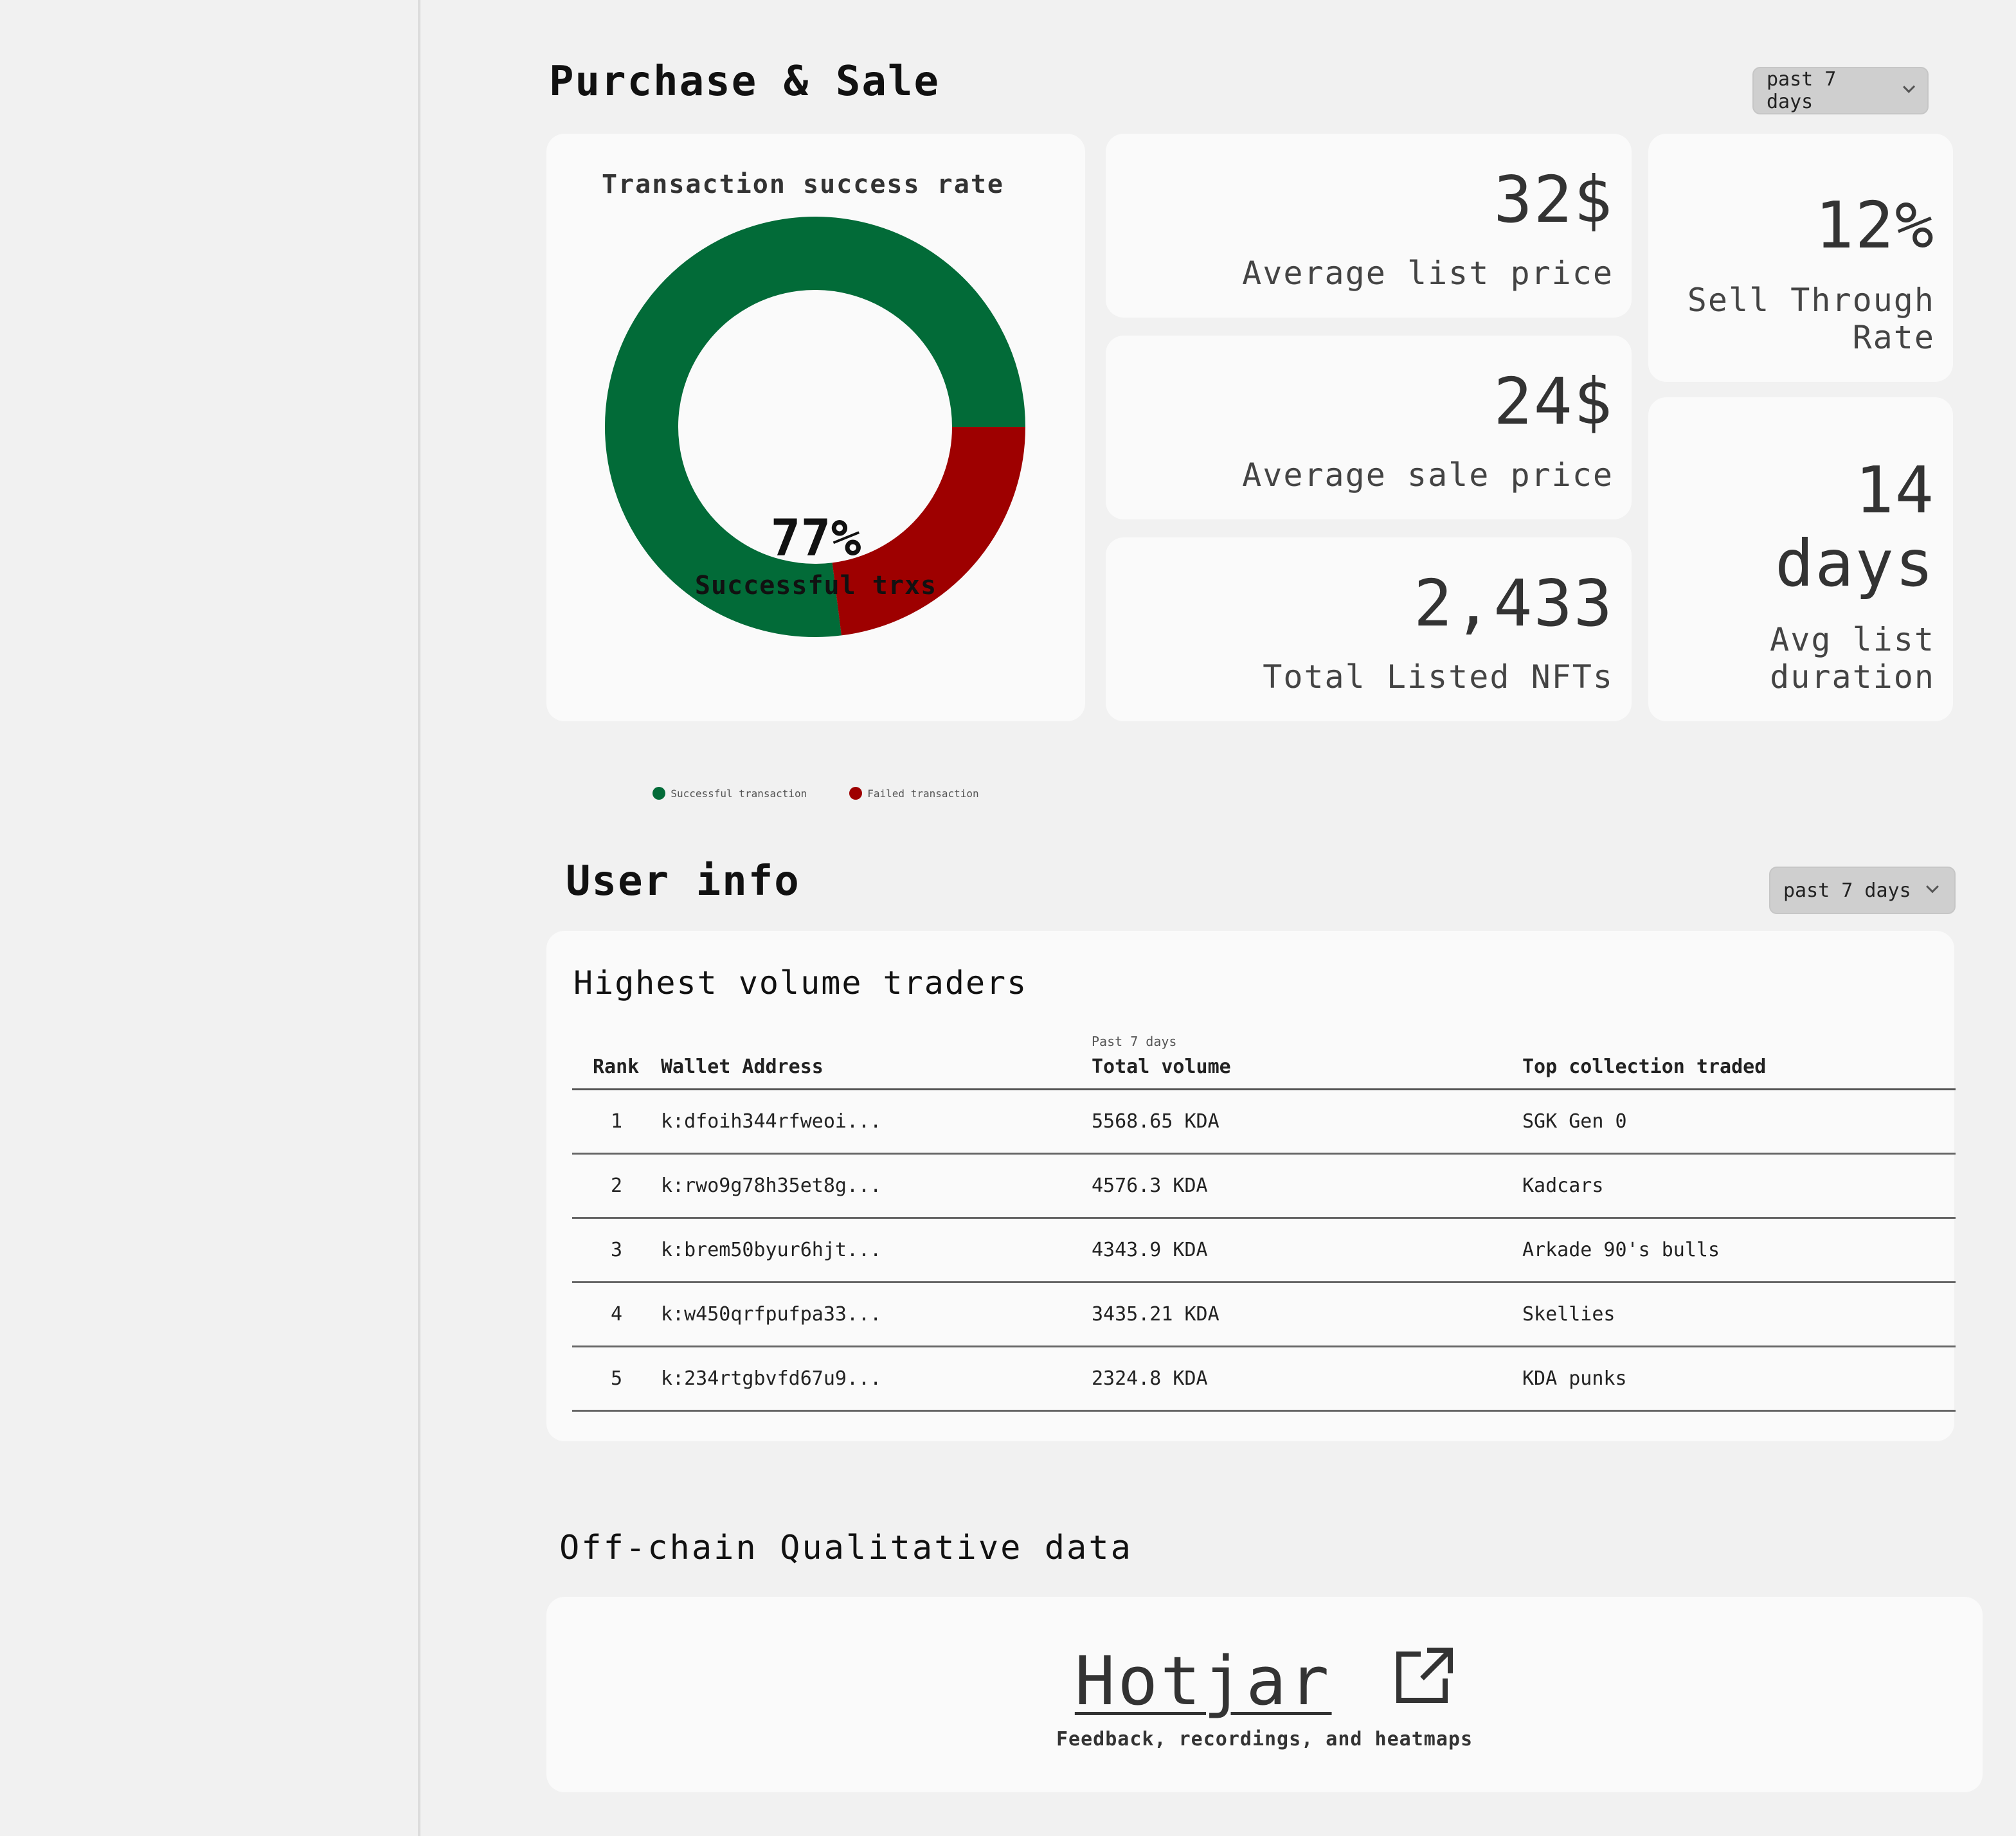 The height and width of the screenshot is (1836, 2016). Describe the element at coordinates (683, 881) in the screenshot. I see `user-info-title: User info` at that location.